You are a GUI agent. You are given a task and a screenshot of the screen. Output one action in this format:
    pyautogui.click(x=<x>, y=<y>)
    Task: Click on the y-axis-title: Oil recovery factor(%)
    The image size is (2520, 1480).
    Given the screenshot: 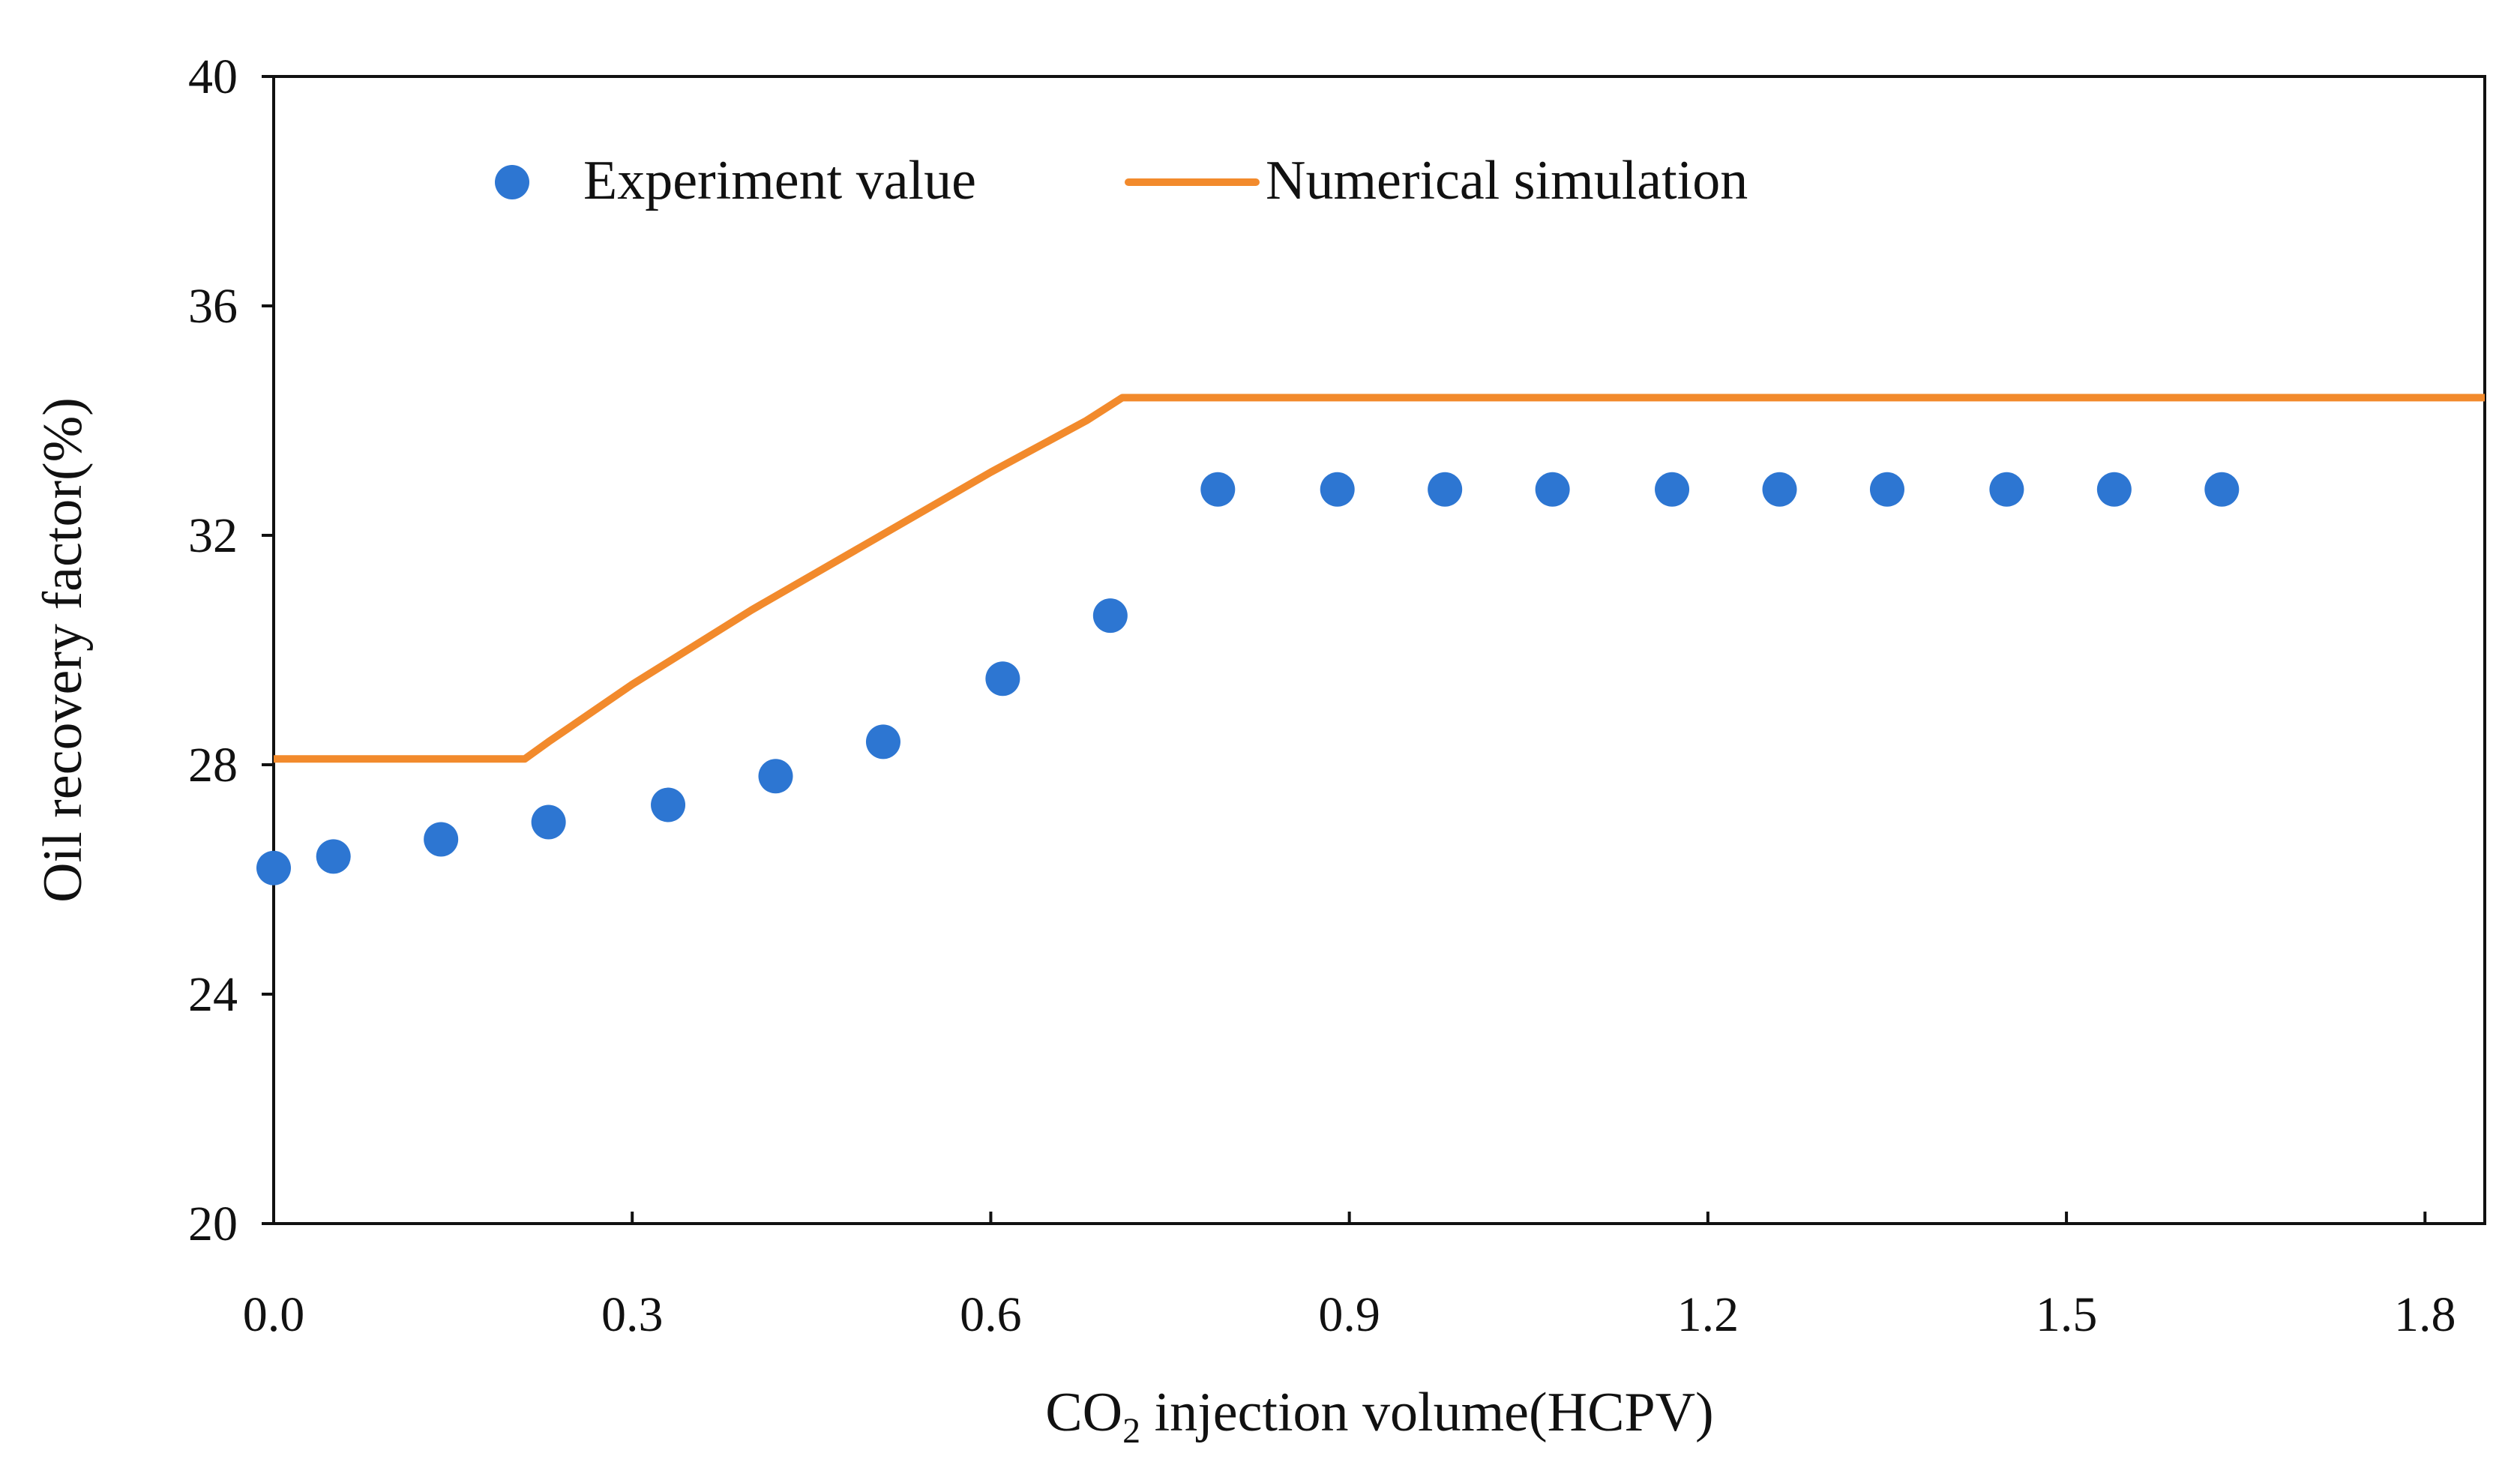 What is the action you would take?
    pyautogui.click(x=63, y=650)
    